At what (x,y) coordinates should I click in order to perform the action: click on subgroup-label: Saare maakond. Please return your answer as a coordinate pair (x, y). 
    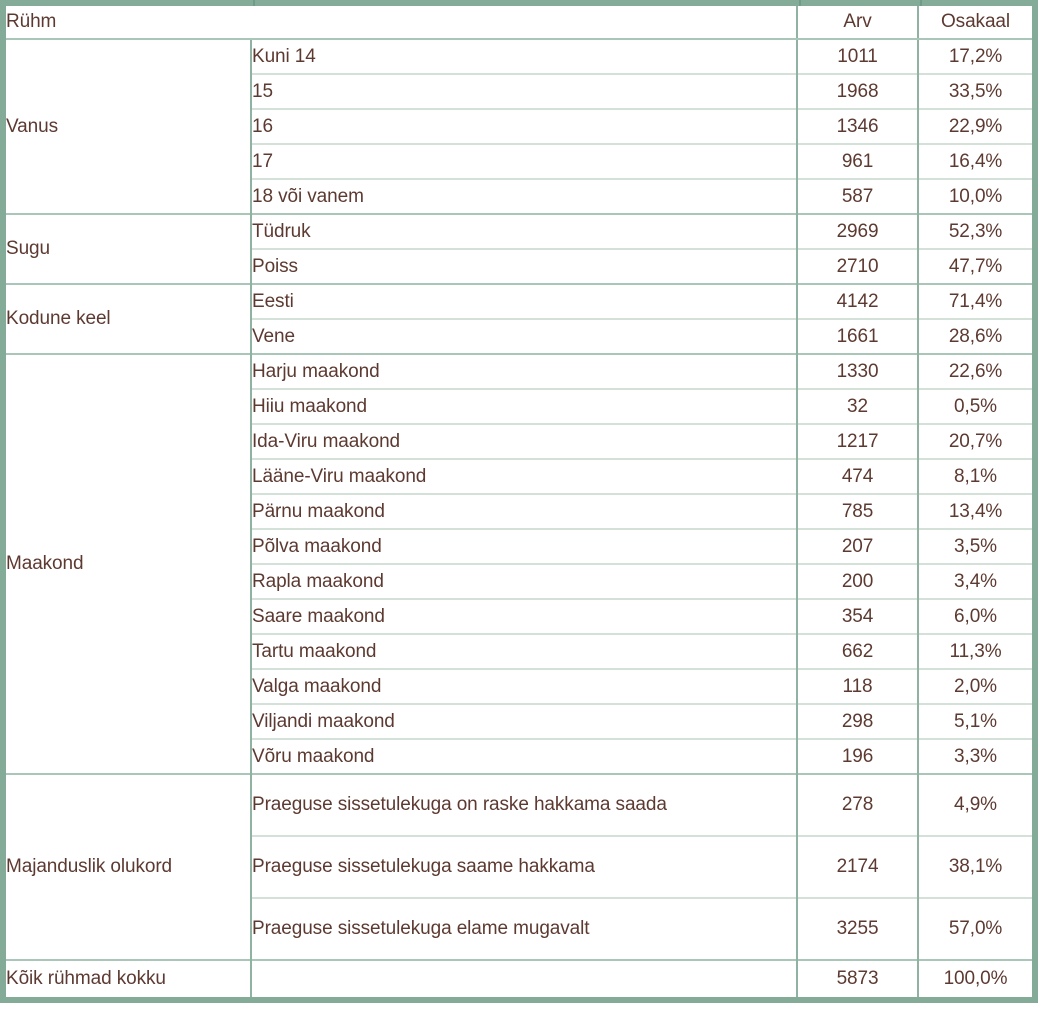
    Looking at the image, I should click on (525, 616).